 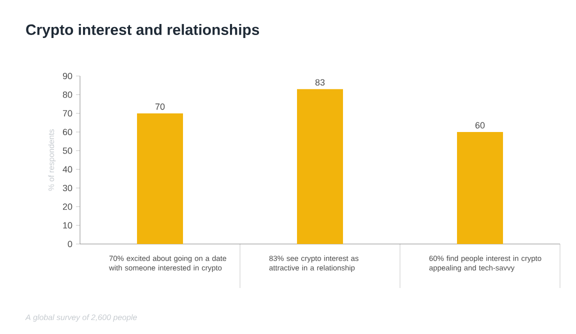 I want to click on y-tick-label: 10, so click(x=67, y=225).